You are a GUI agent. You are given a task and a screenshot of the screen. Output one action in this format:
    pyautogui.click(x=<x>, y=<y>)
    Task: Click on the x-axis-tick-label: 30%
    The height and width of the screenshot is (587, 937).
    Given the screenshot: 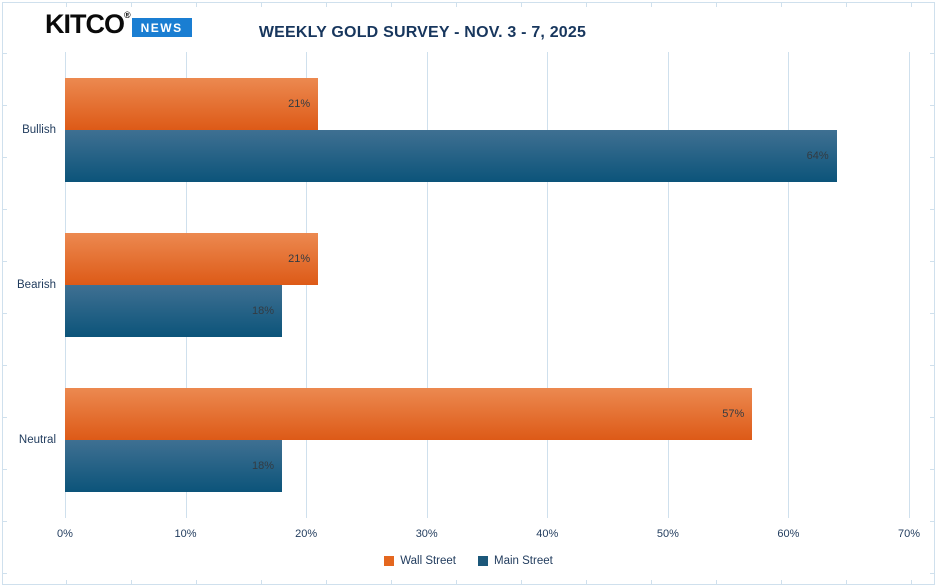 What is the action you would take?
    pyautogui.click(x=426, y=534)
    